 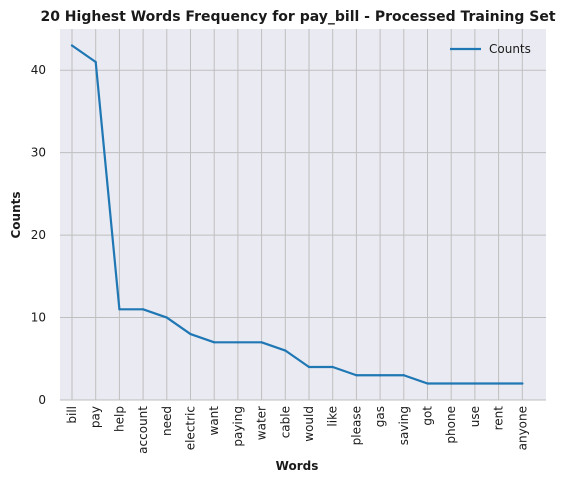 What do you see at coordinates (38, 318) in the screenshot?
I see `y-tick-label: 10` at bounding box center [38, 318].